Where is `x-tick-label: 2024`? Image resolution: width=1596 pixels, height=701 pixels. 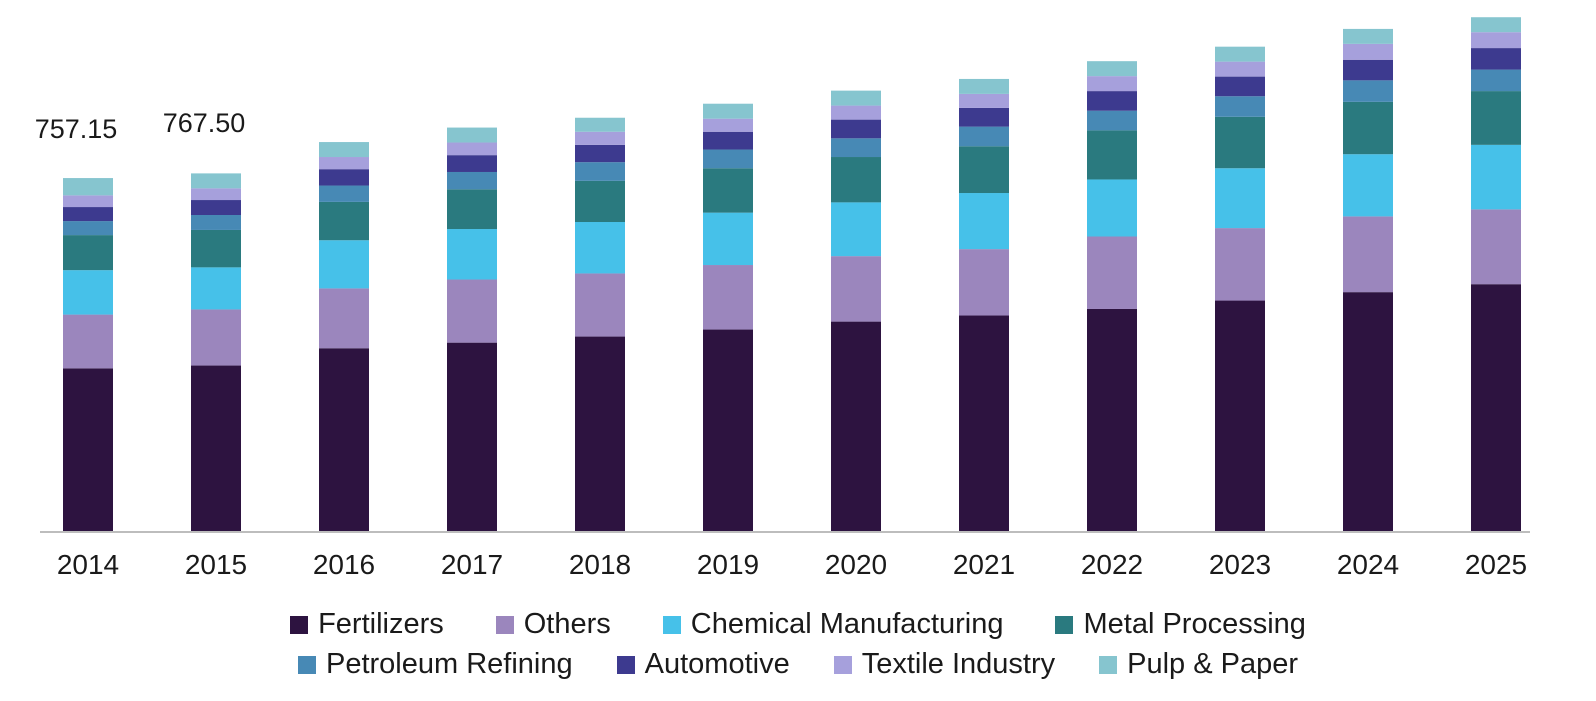 x-tick-label: 2024 is located at coordinates (1368, 564).